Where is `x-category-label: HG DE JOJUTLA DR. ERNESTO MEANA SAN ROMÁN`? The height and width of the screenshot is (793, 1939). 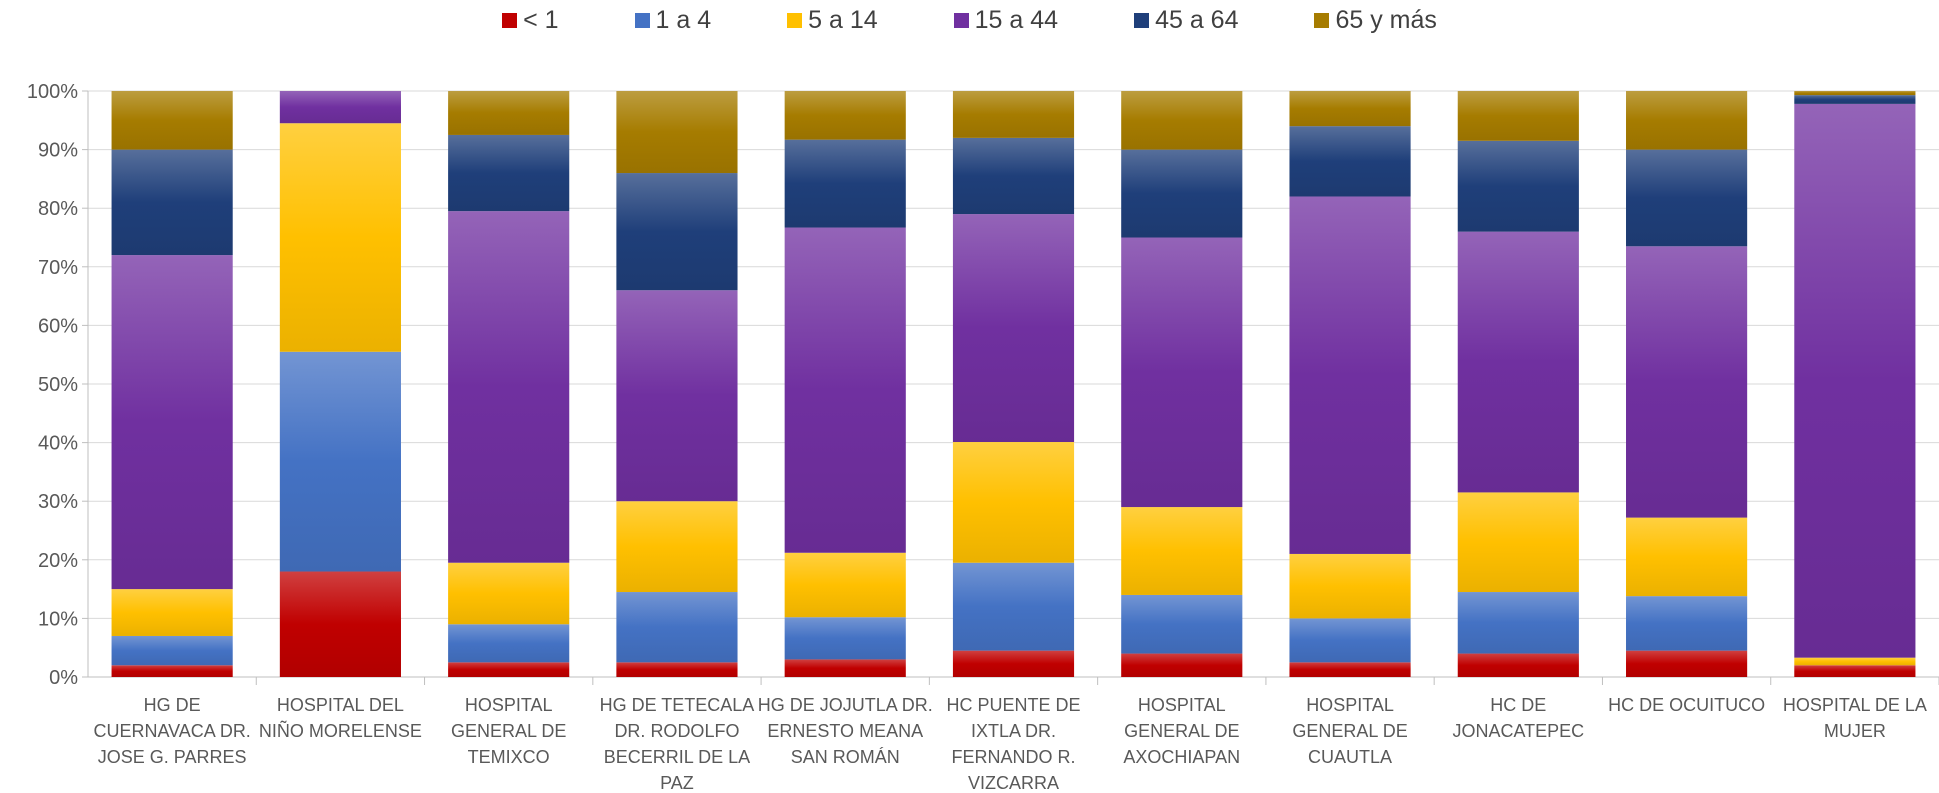
x-category-label: HG DE JOJUTLA DR. ERNESTO MEANA SAN ROMÁN is located at coordinates (845, 731).